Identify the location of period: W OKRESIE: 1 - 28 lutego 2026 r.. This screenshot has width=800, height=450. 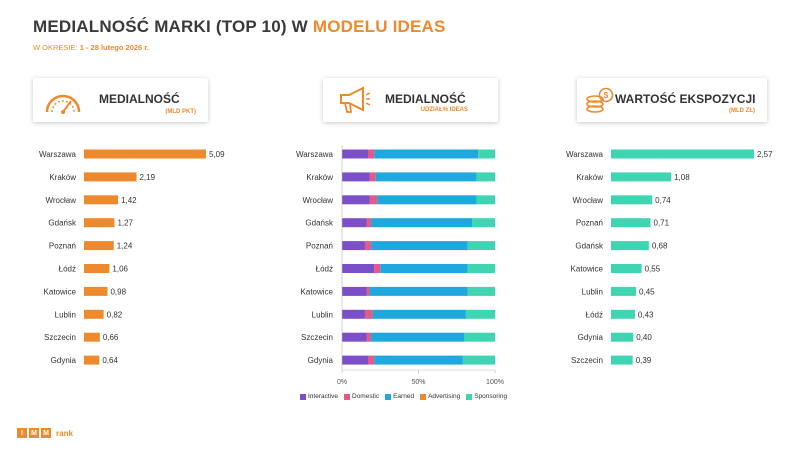
(91, 47).